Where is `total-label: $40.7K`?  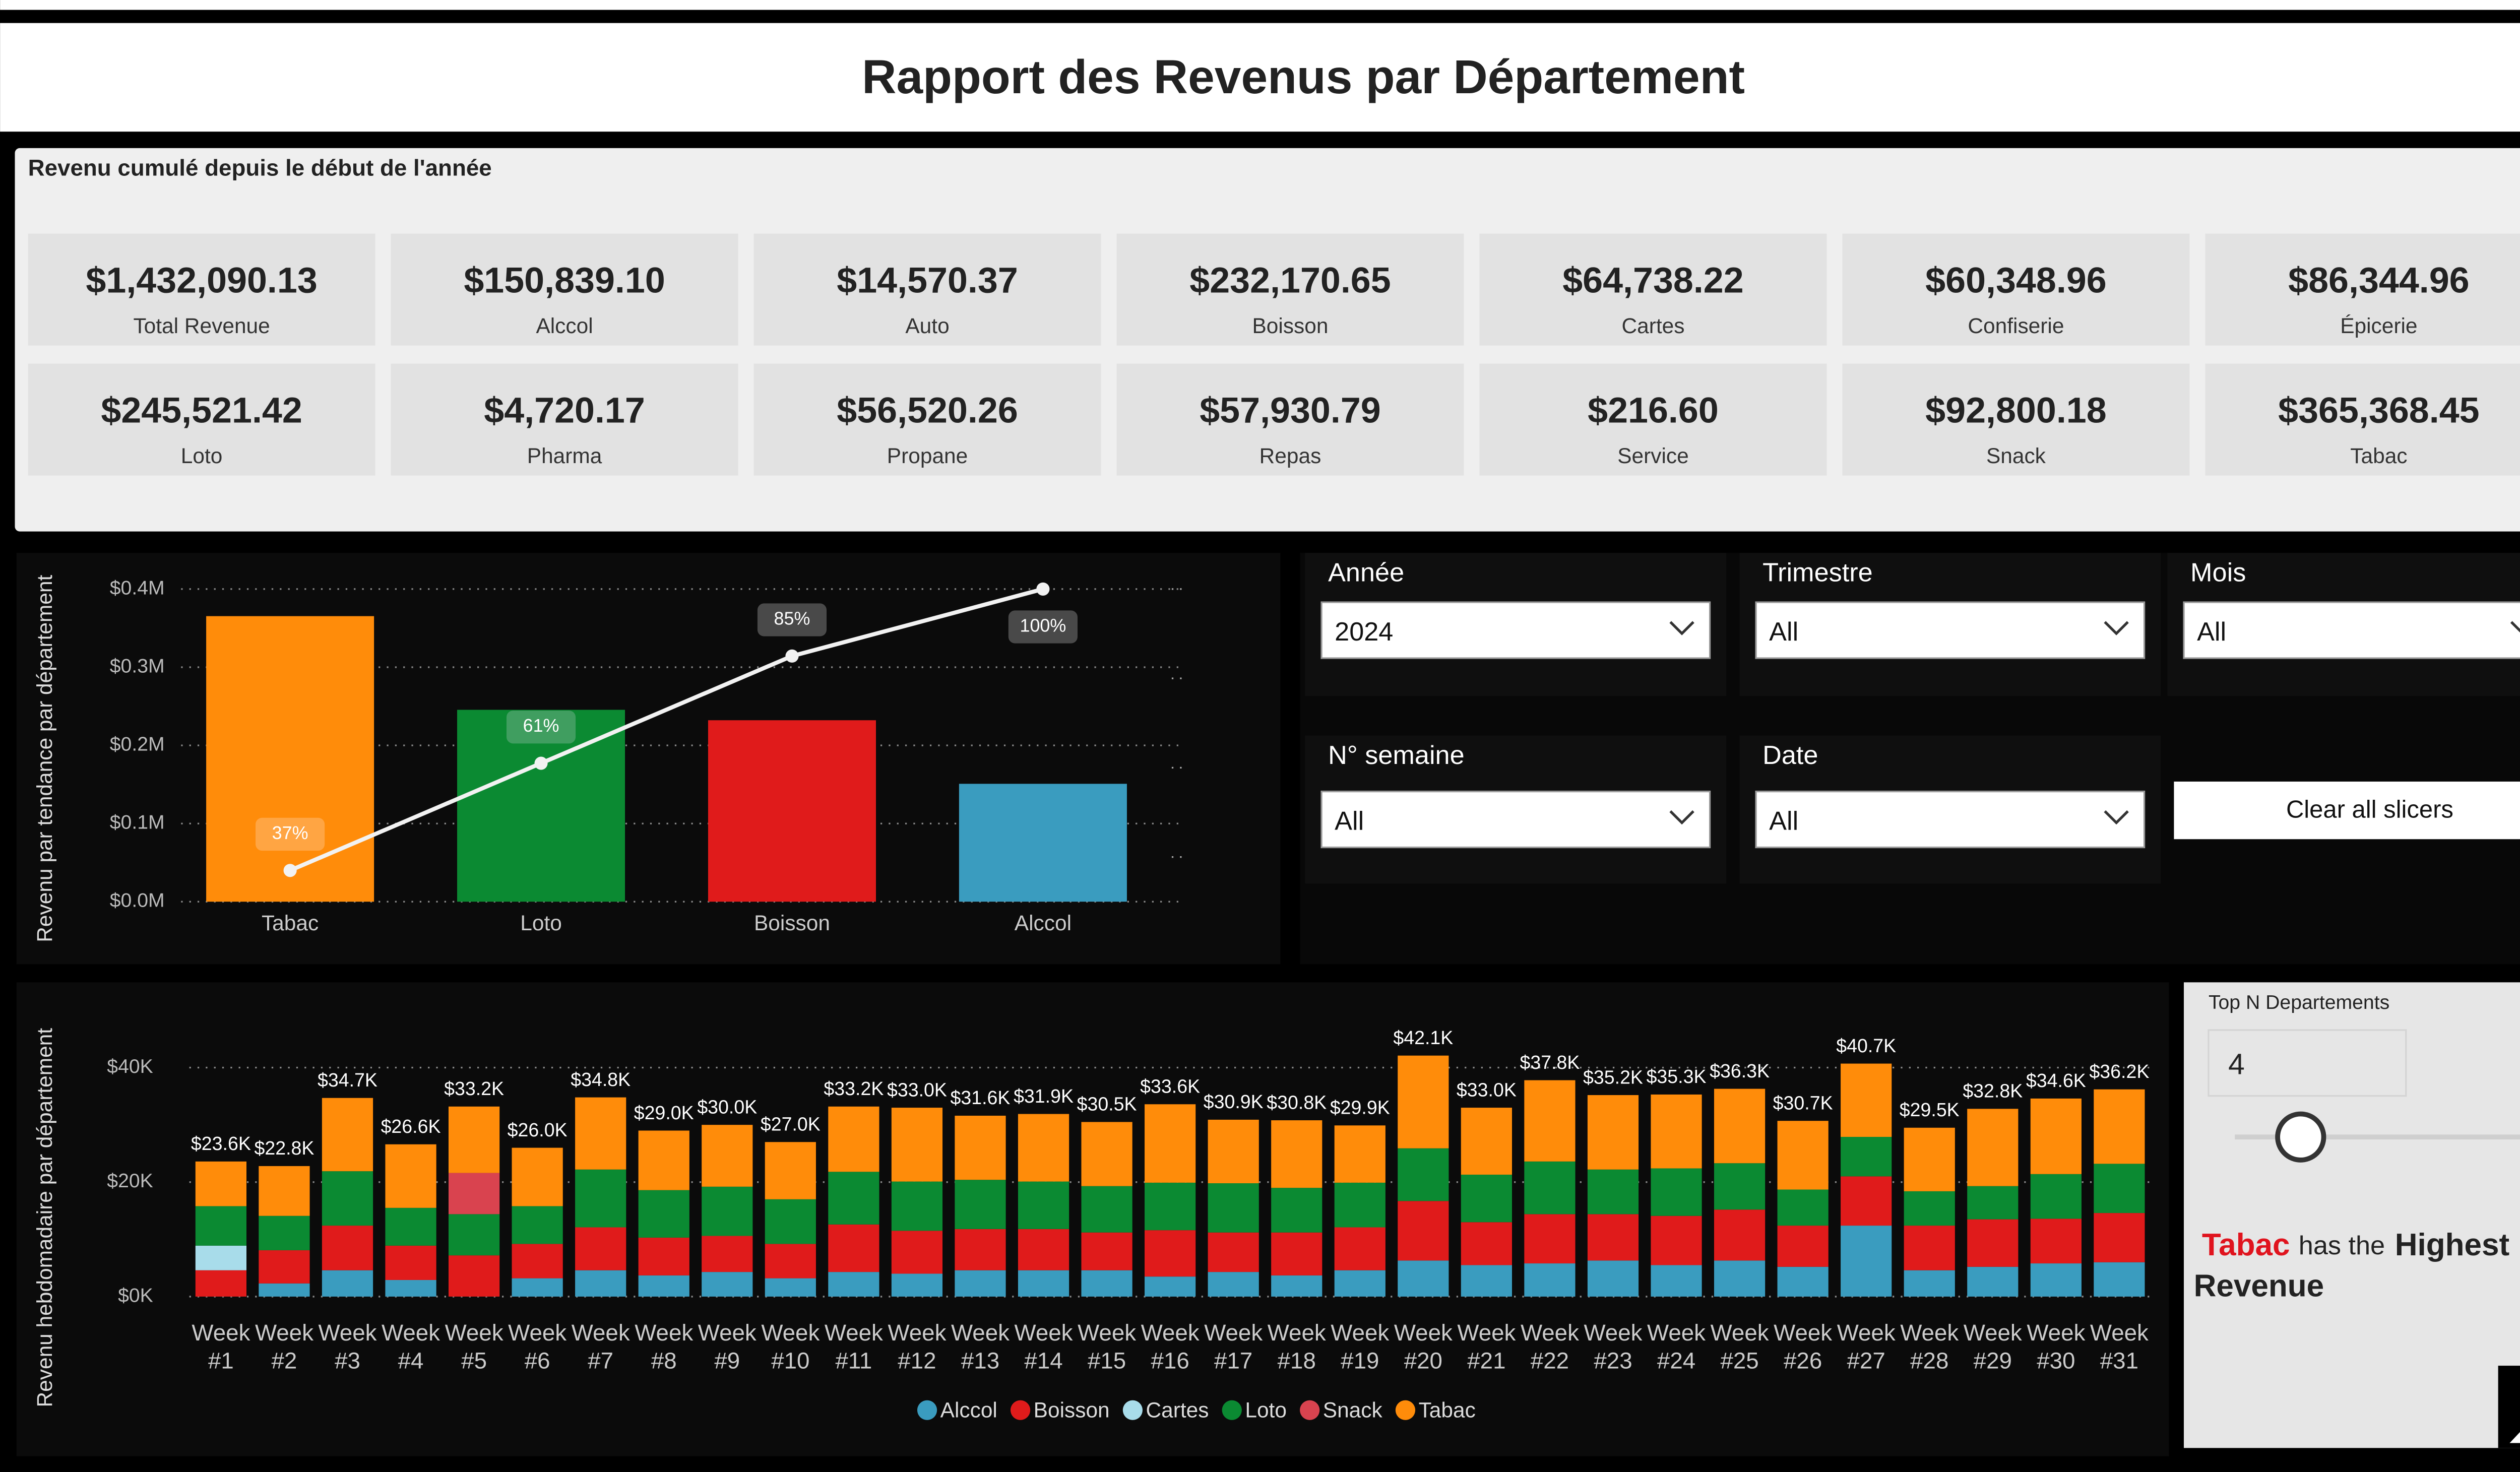
total-label: $40.7K is located at coordinates (1866, 1045).